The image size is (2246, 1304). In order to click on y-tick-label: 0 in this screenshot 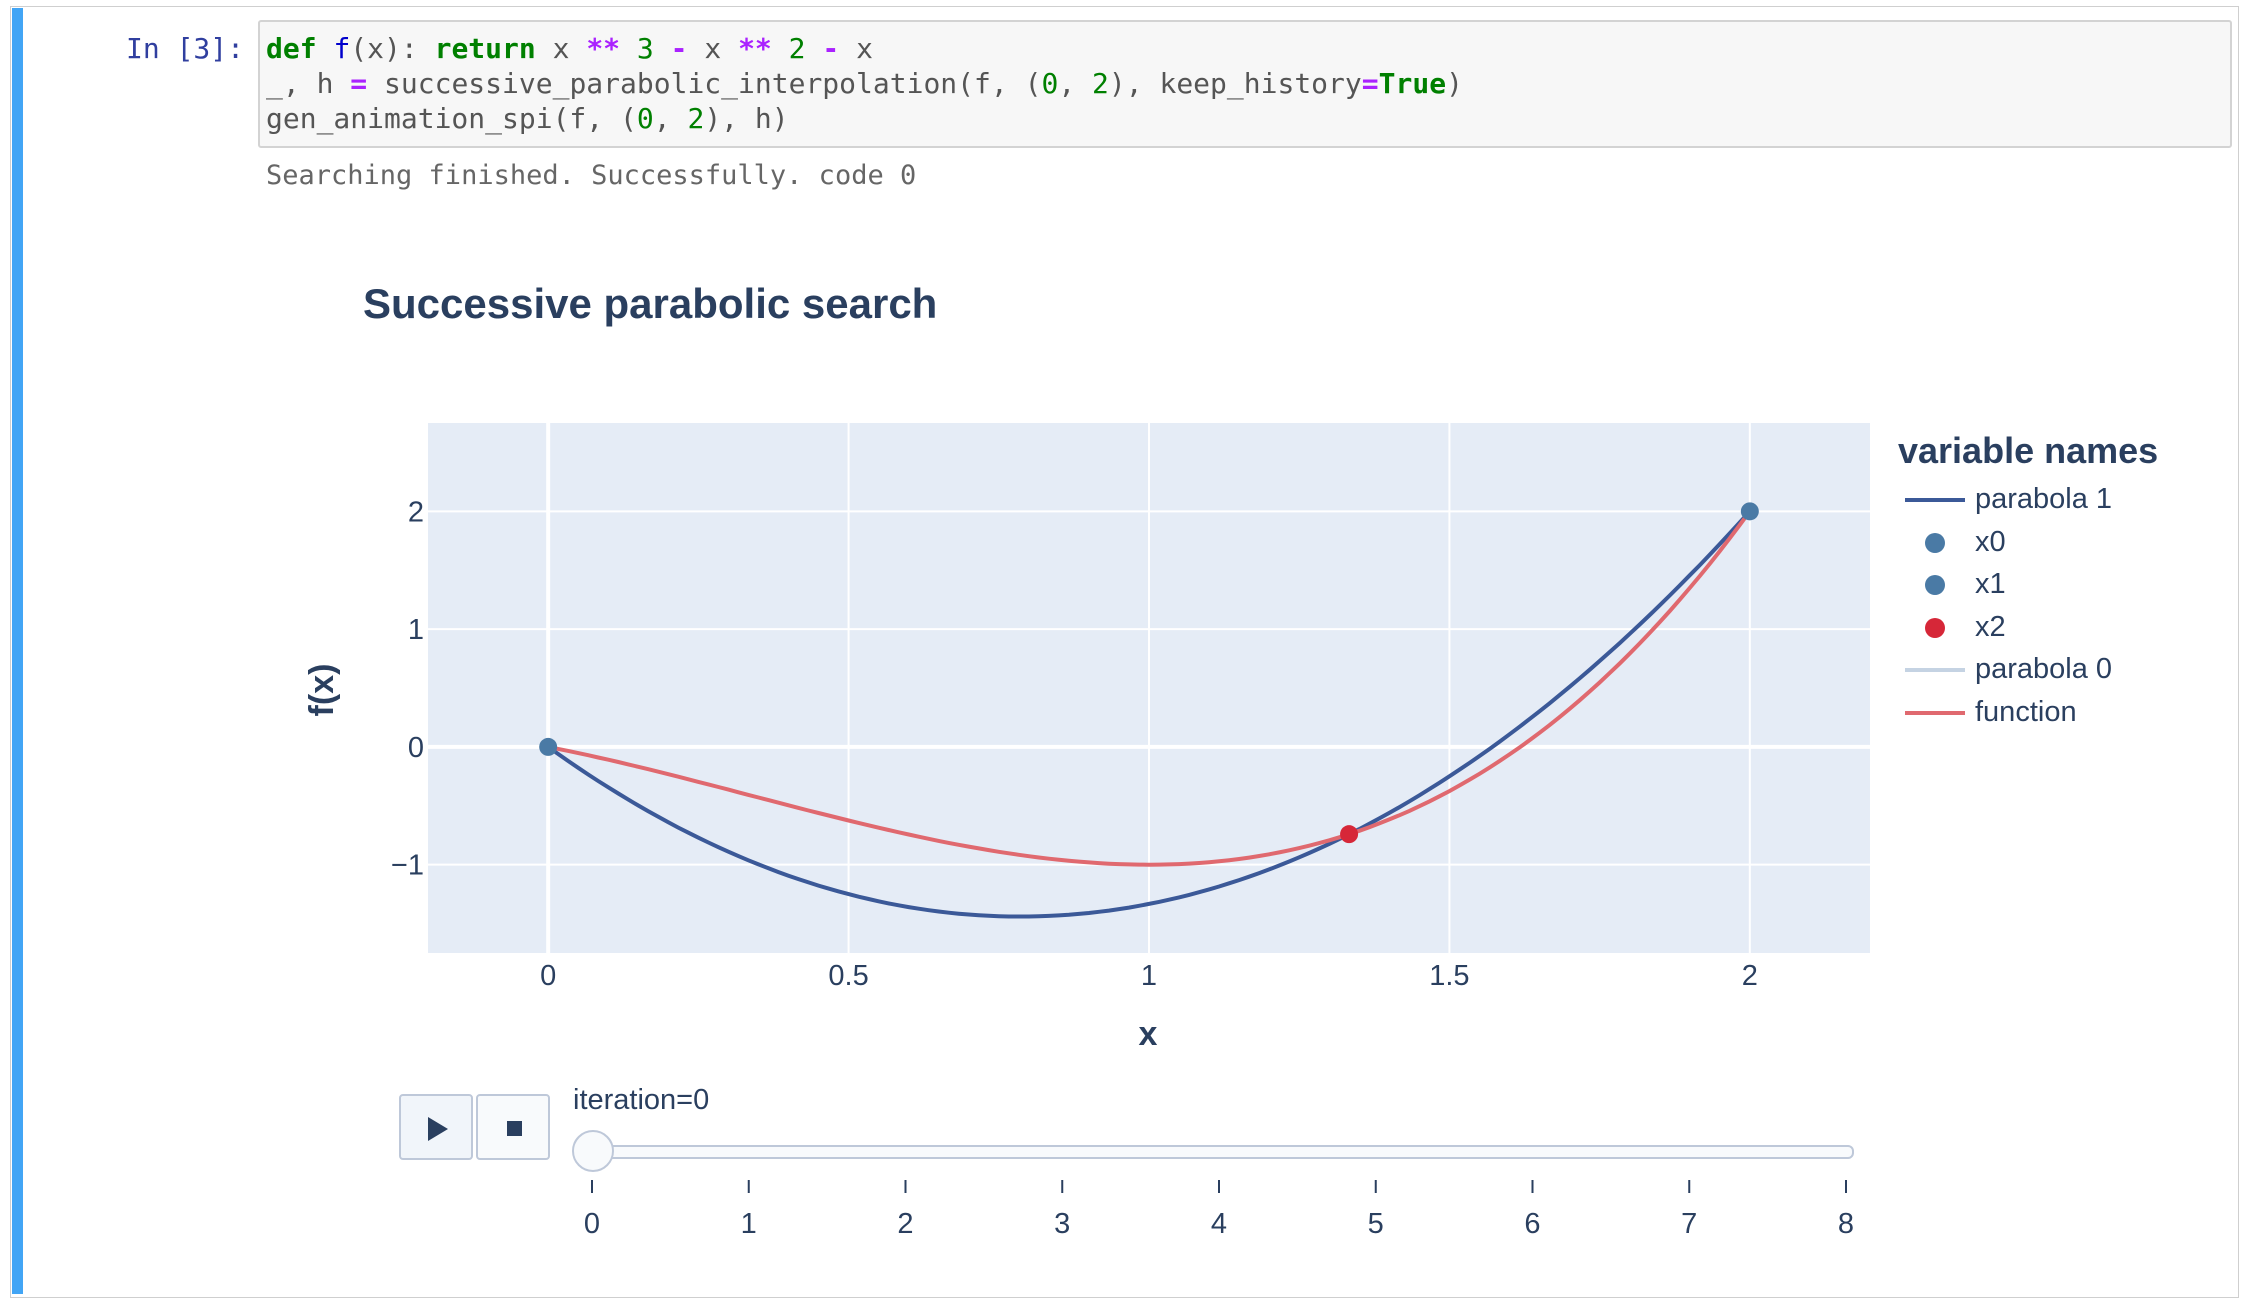, I will do `click(416, 748)`.